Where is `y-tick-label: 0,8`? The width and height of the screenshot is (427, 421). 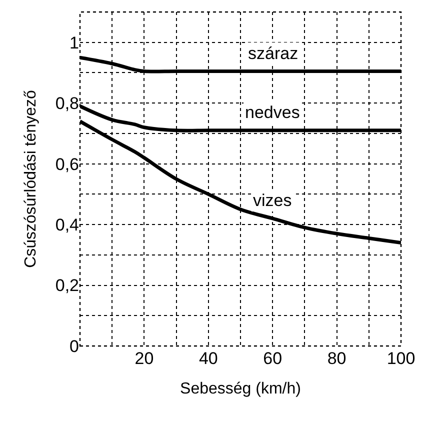 y-tick-label: 0,8 is located at coordinates (67, 104).